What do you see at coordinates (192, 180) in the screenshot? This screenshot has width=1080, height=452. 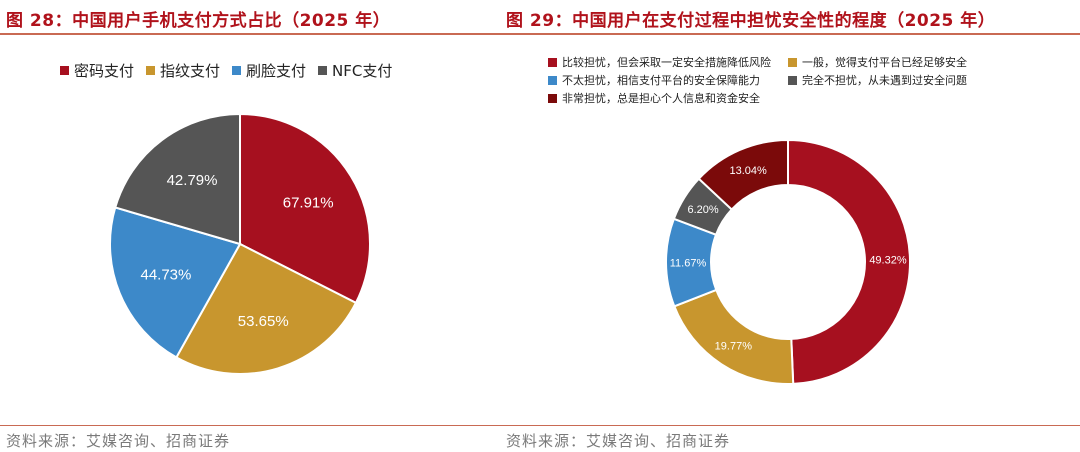 I see `left-slice-label-3: 42.79%` at bounding box center [192, 180].